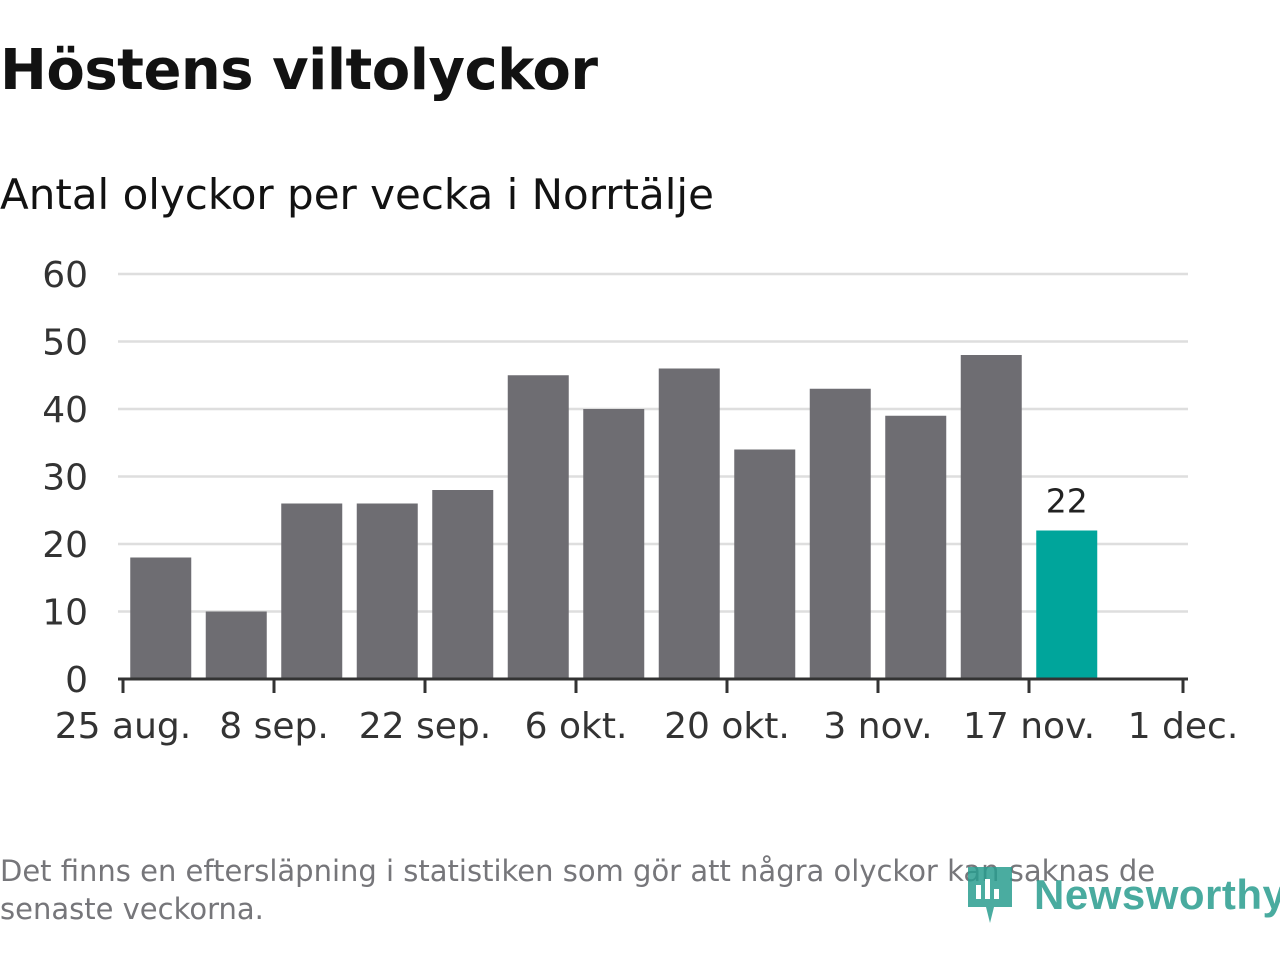 This screenshot has width=1280, height=960. Describe the element at coordinates (357, 194) in the screenshot. I see `chart-subtitle: Antal olyckor per vecka i Norrtälje` at that location.